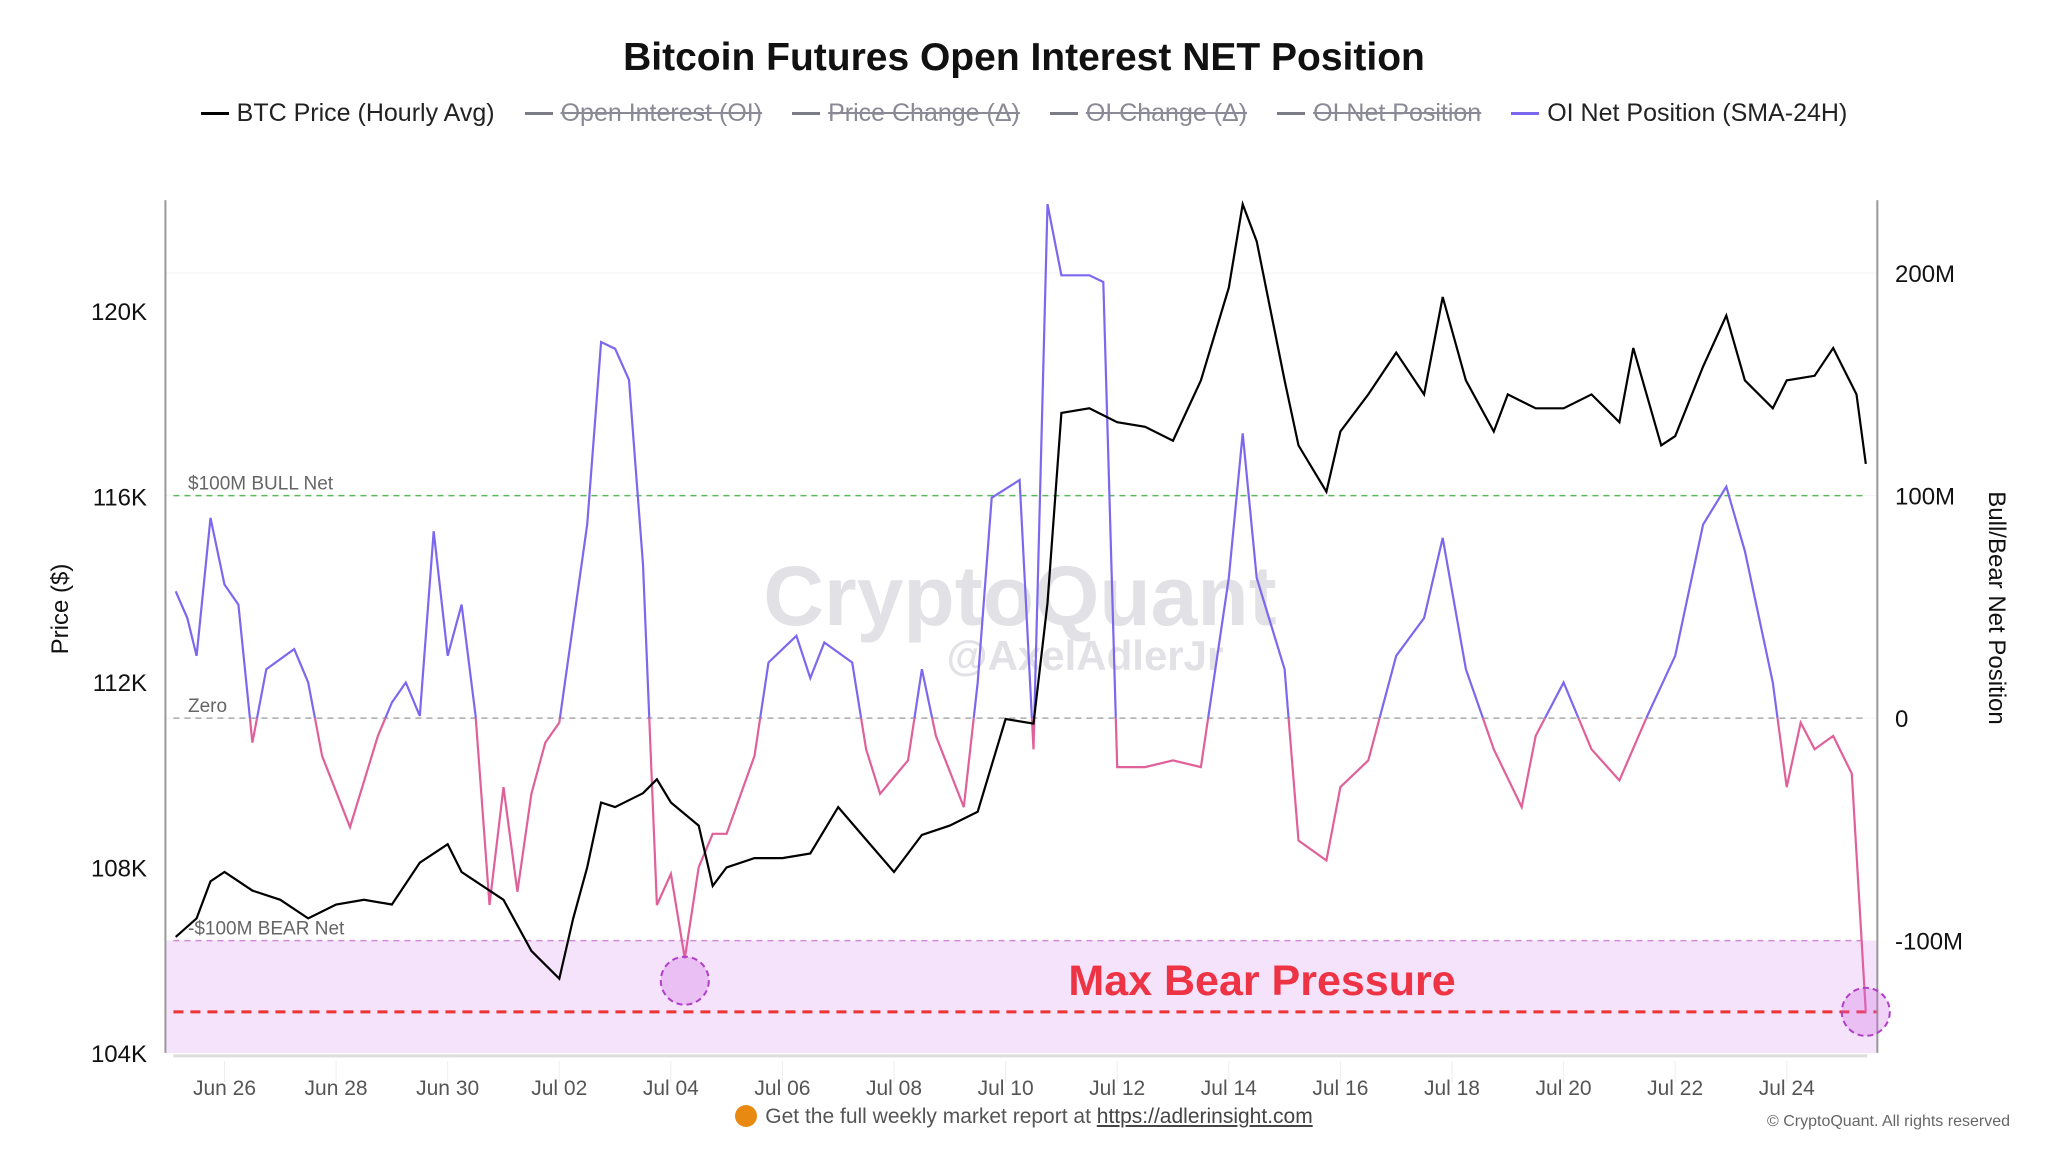  Describe the element at coordinates (894, 1088) in the screenshot. I see `x-tick-label: Jul 08` at that location.